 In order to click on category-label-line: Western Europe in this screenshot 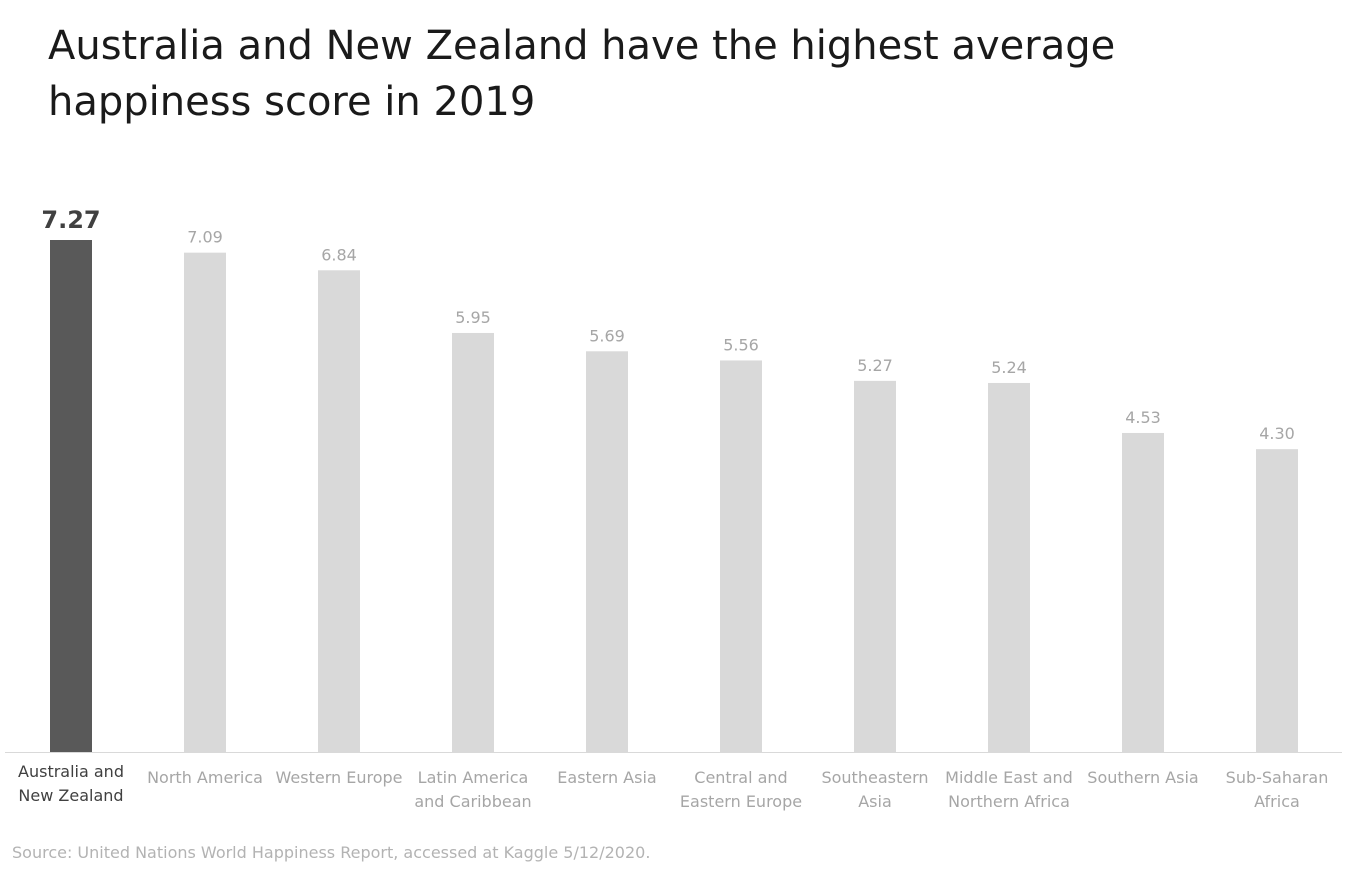, I will do `click(339, 777)`.